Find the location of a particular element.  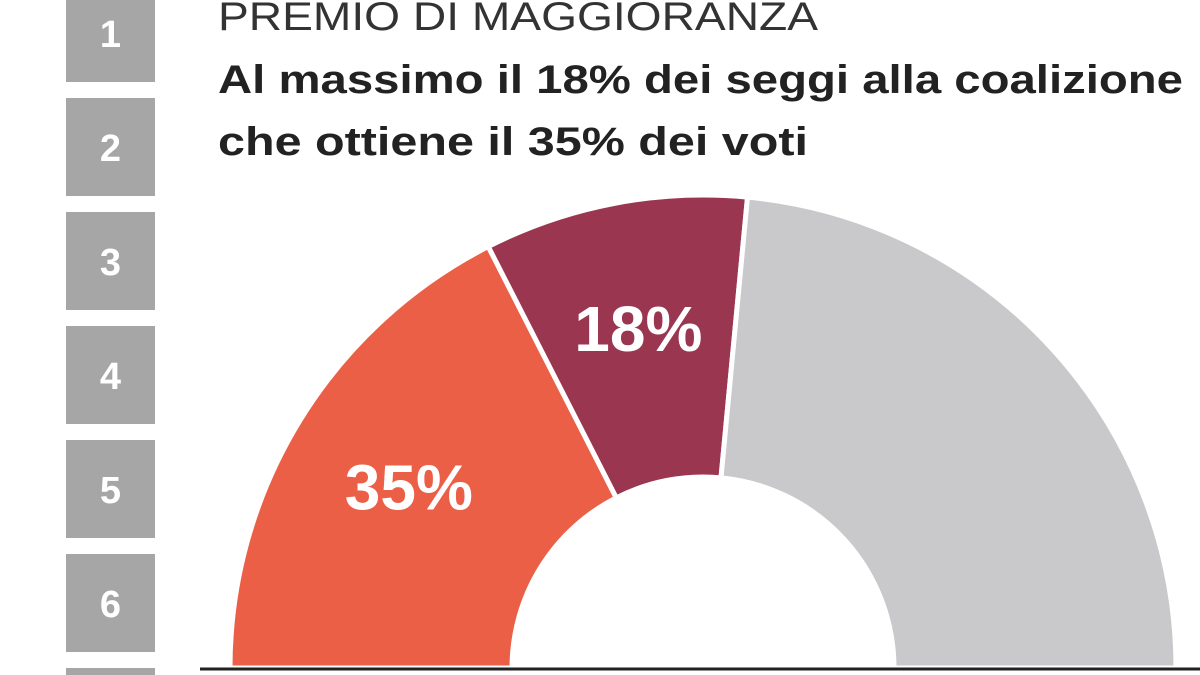

step-number: 6 is located at coordinates (110, 605).